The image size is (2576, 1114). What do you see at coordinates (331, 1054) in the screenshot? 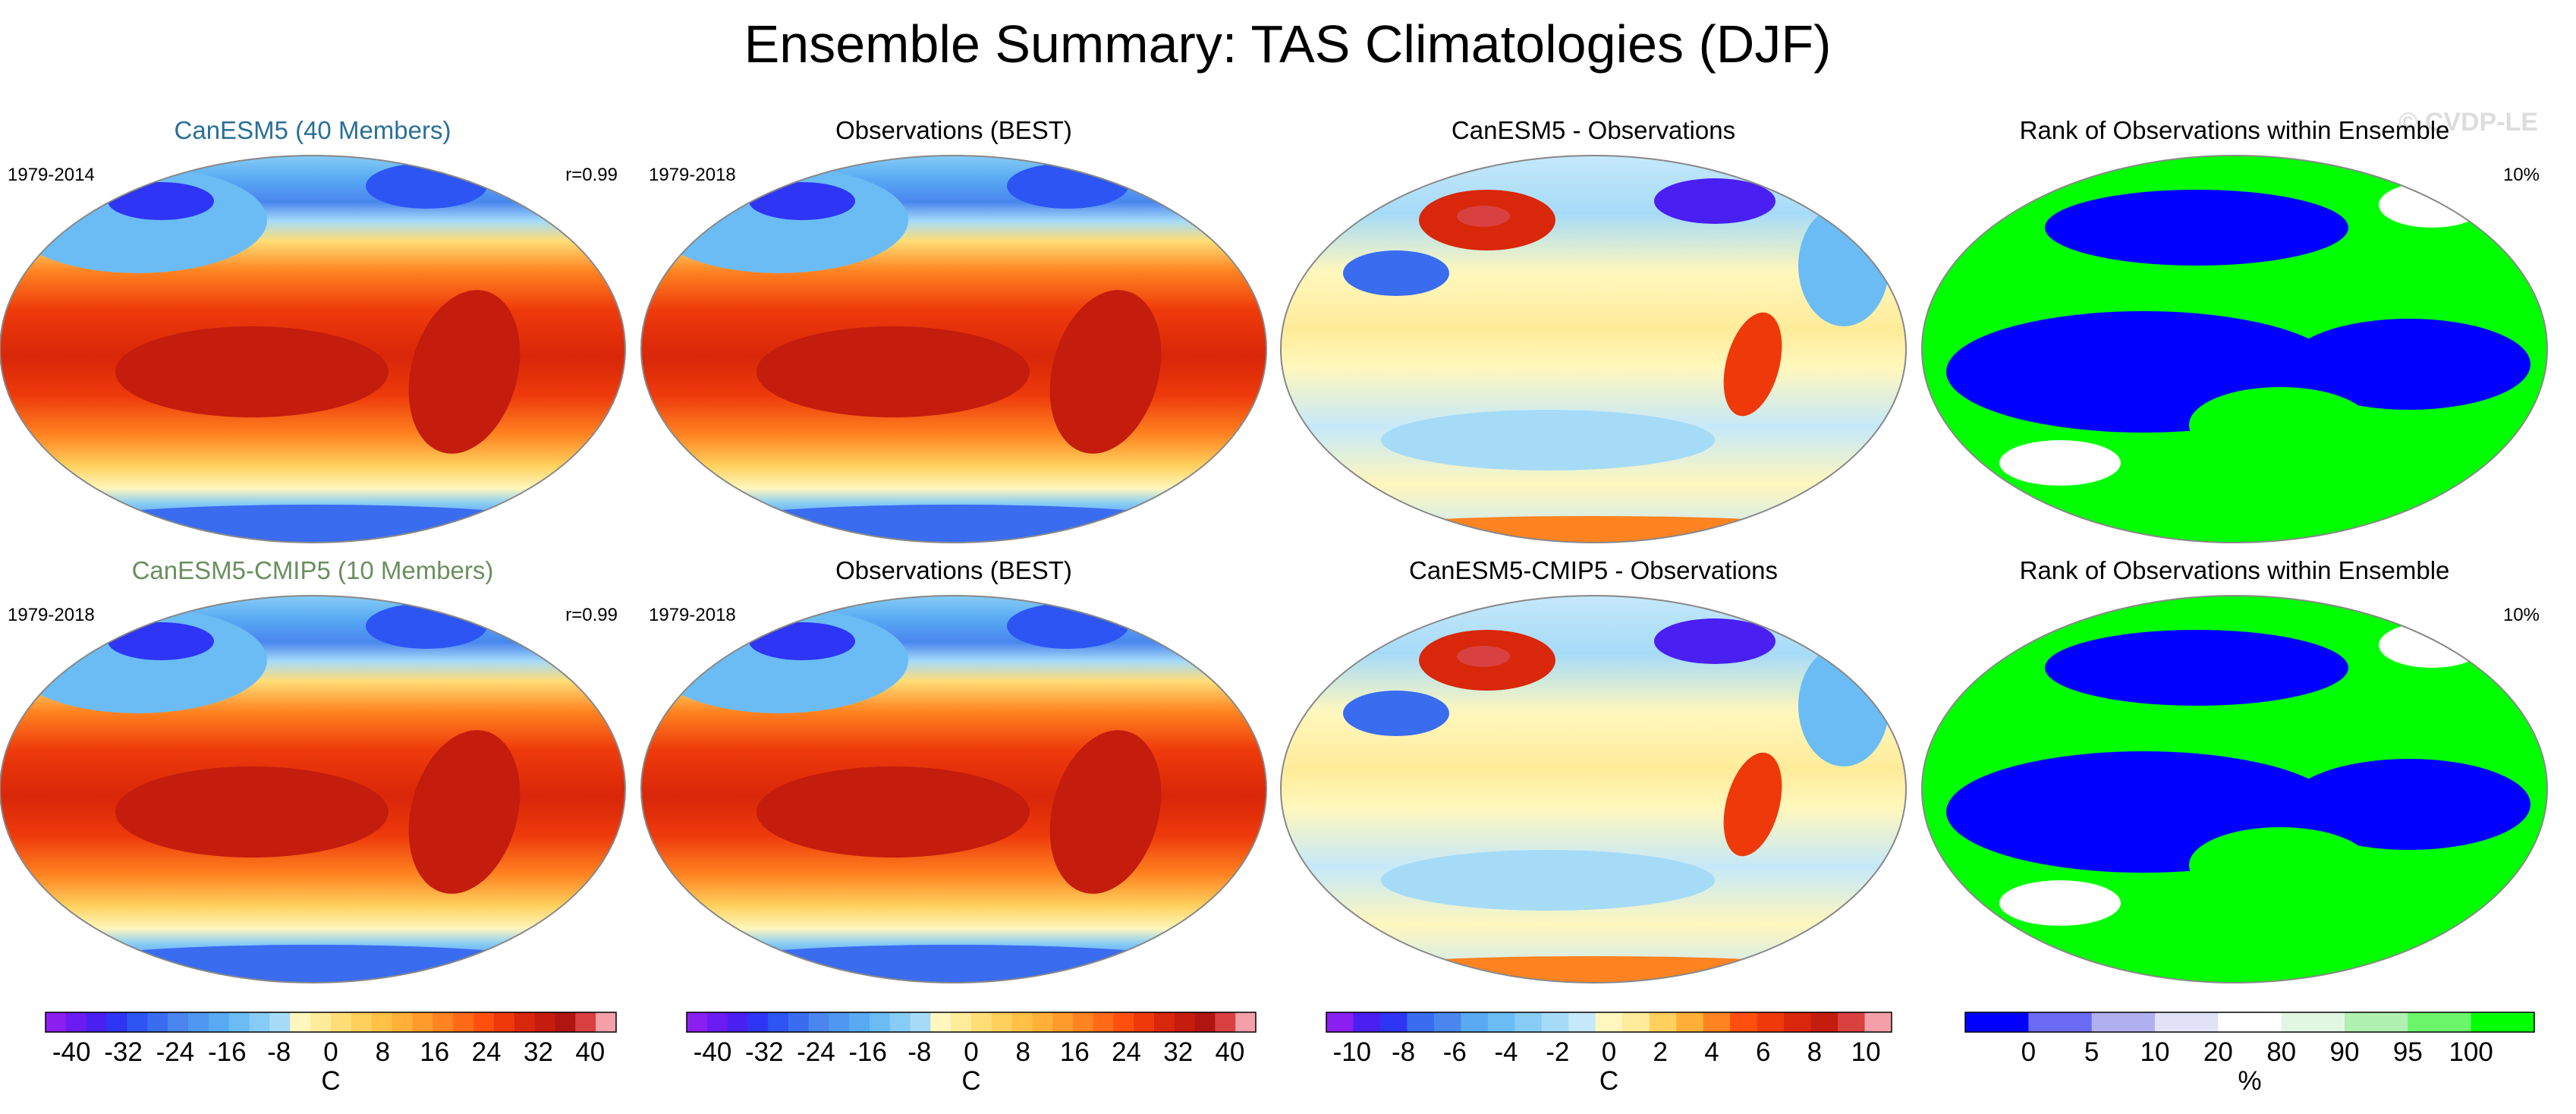
I see `colorbar-temperature-colorbar-1: -40 -32 -24 -16 -8 0 8 16 24 32 40 C` at bounding box center [331, 1054].